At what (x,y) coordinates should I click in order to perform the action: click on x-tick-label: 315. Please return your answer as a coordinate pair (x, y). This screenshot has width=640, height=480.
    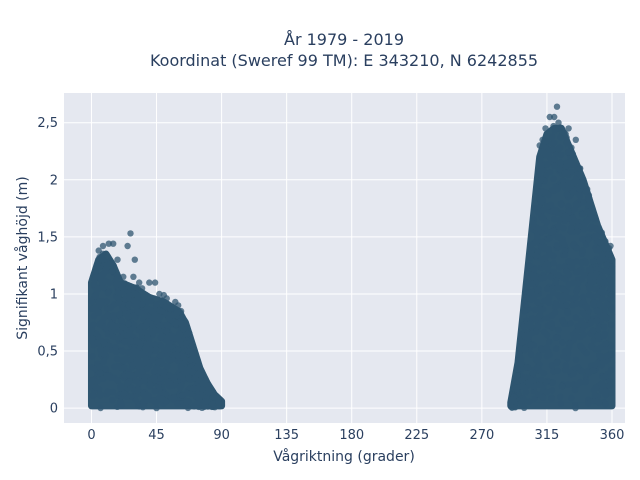
    Looking at the image, I should click on (547, 435).